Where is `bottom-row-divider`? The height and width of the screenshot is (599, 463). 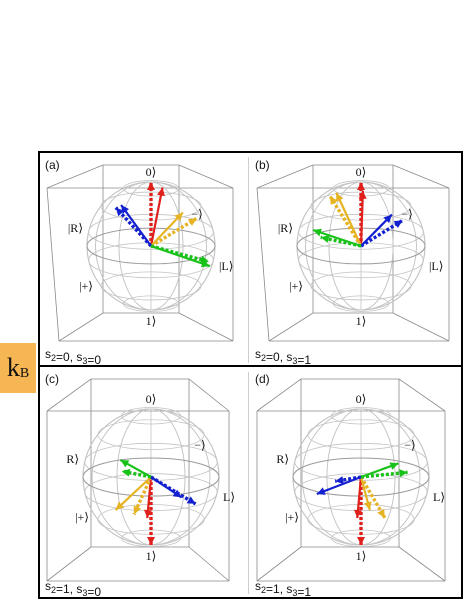 bottom-row-divider is located at coordinates (248, 483).